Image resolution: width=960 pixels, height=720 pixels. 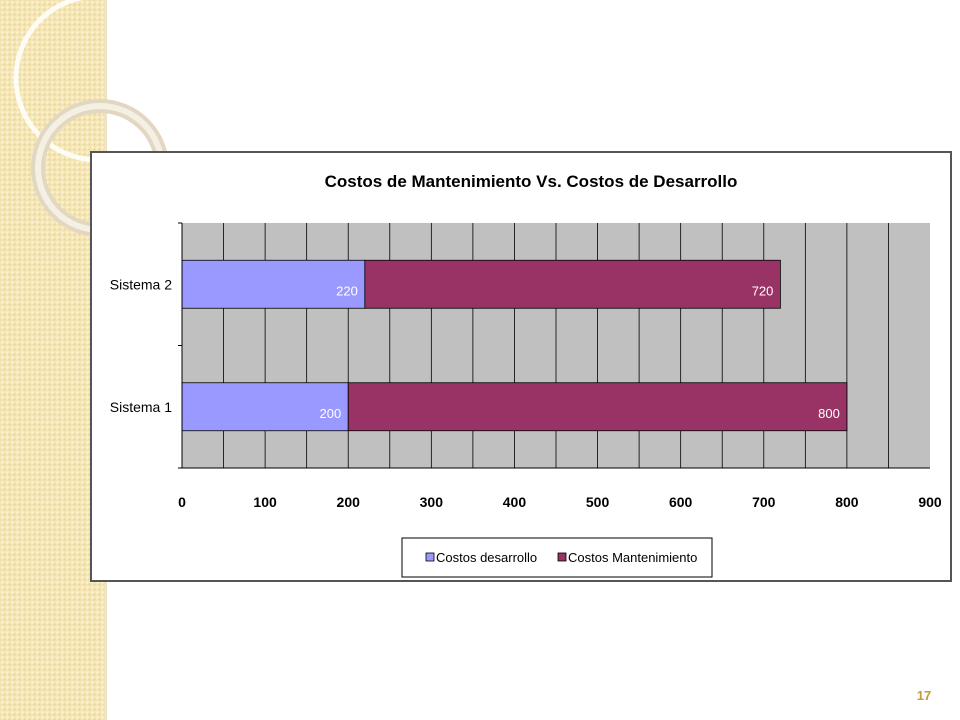 I want to click on x-tick-label: 500, so click(x=598, y=502).